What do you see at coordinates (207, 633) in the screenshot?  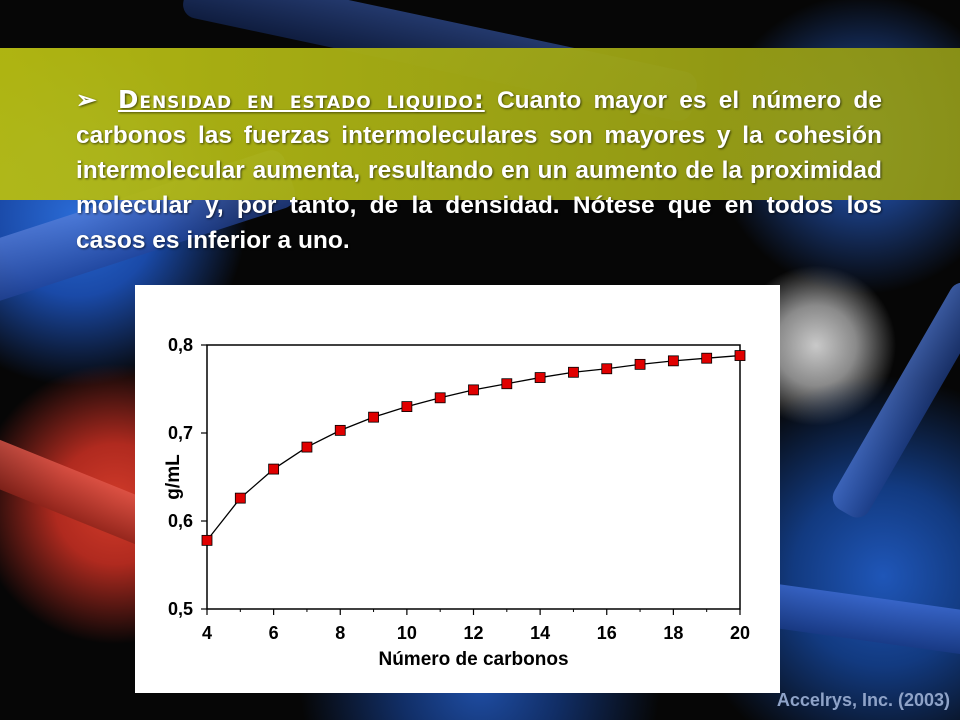 I see `x-tick-label: 4` at bounding box center [207, 633].